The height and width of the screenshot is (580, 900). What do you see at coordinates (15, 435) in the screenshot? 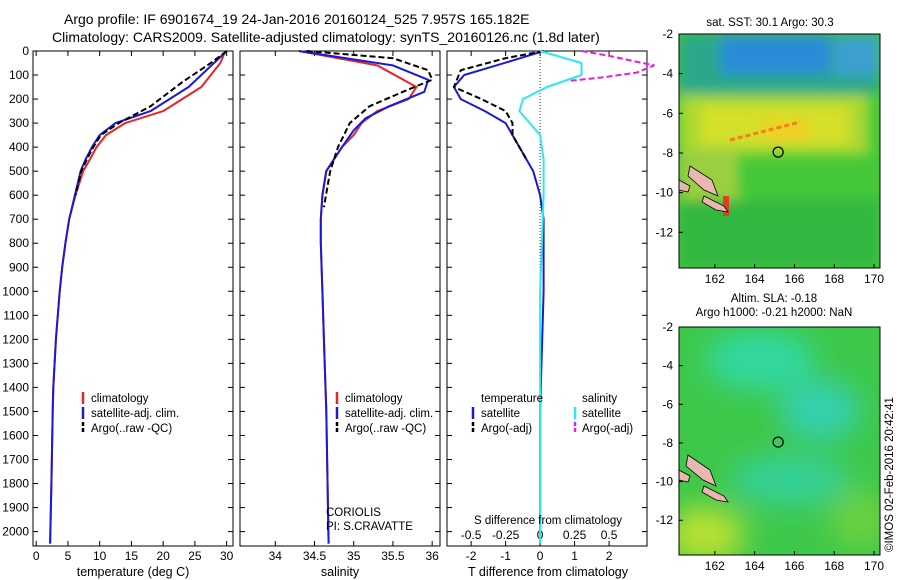
I see `depth-tick-label: 1600` at bounding box center [15, 435].